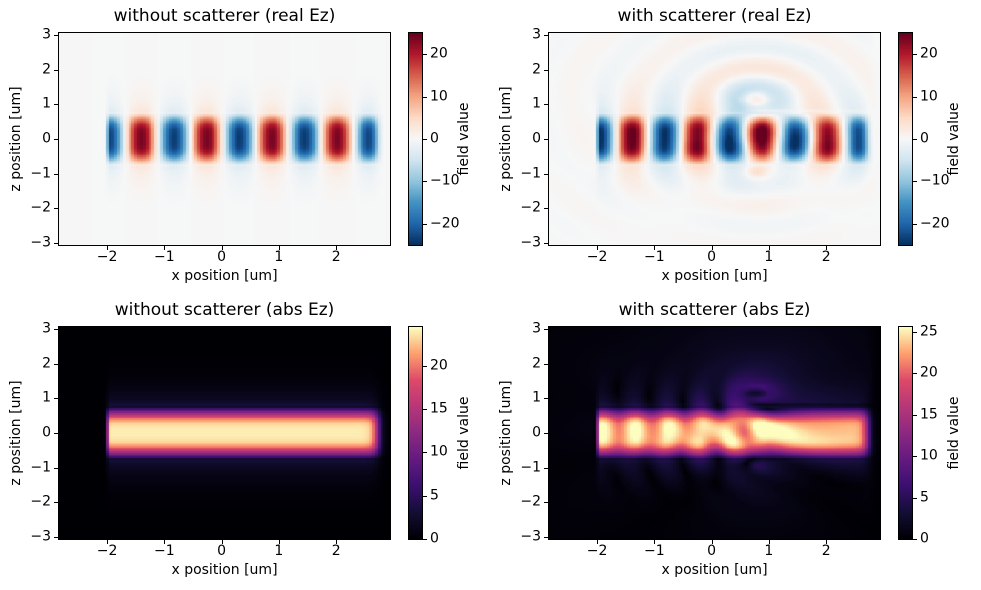  I want to click on colorbar-tick-label: 25, so click(929, 331).